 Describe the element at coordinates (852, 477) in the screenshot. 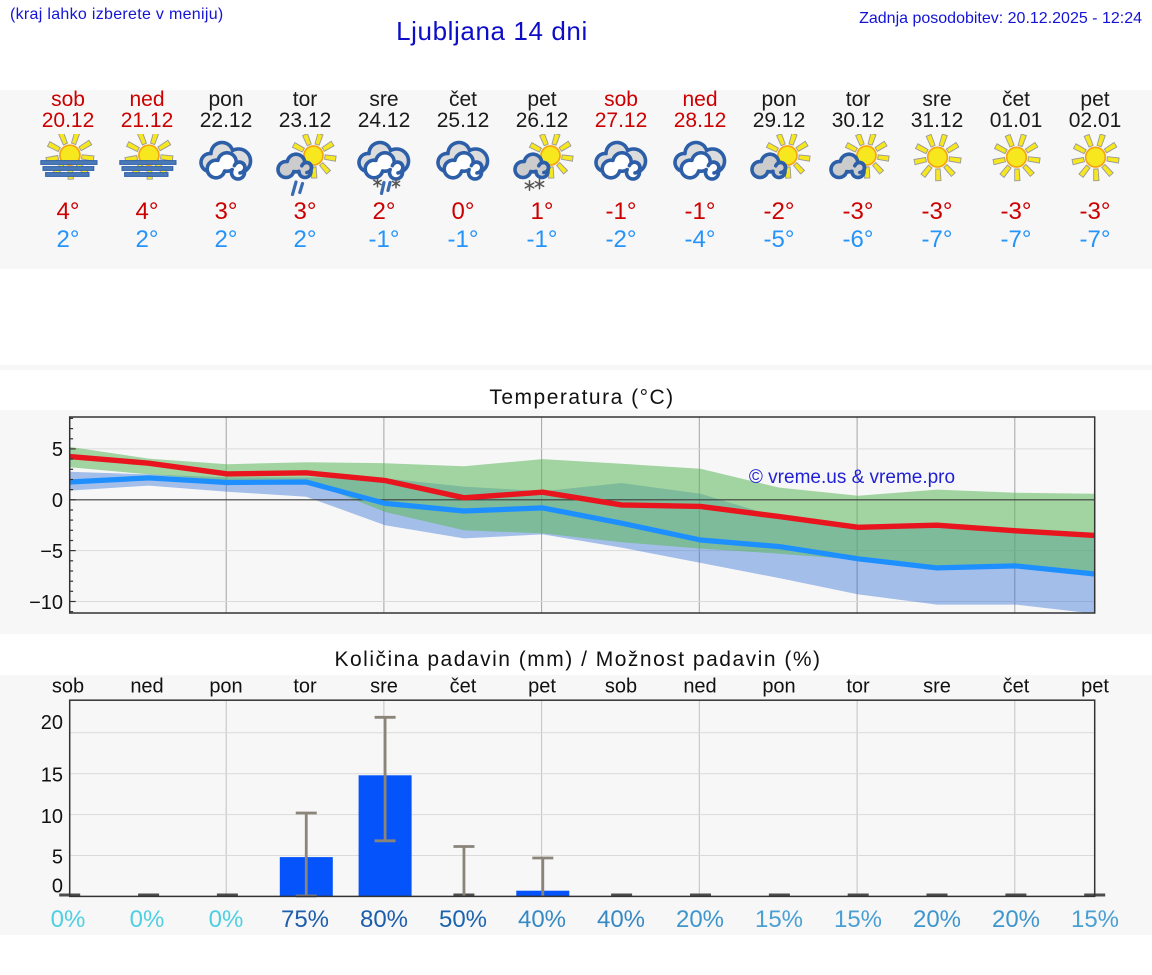

I see `svg-text: © vreme.us & vreme.pro` at that location.